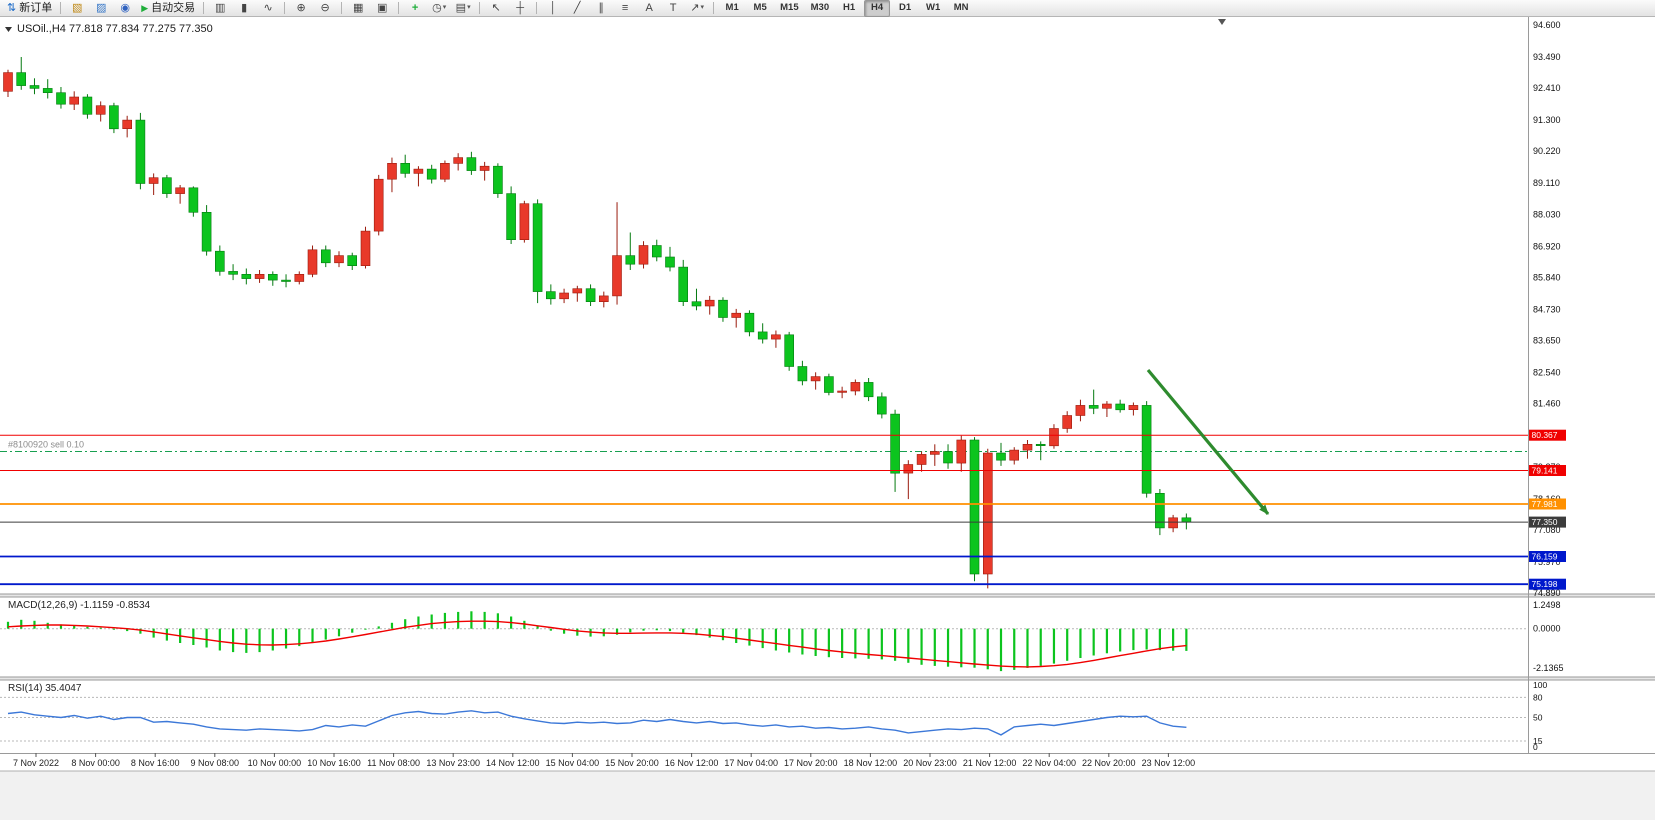  I want to click on timeframe-mn-button: MN, so click(961, 7).